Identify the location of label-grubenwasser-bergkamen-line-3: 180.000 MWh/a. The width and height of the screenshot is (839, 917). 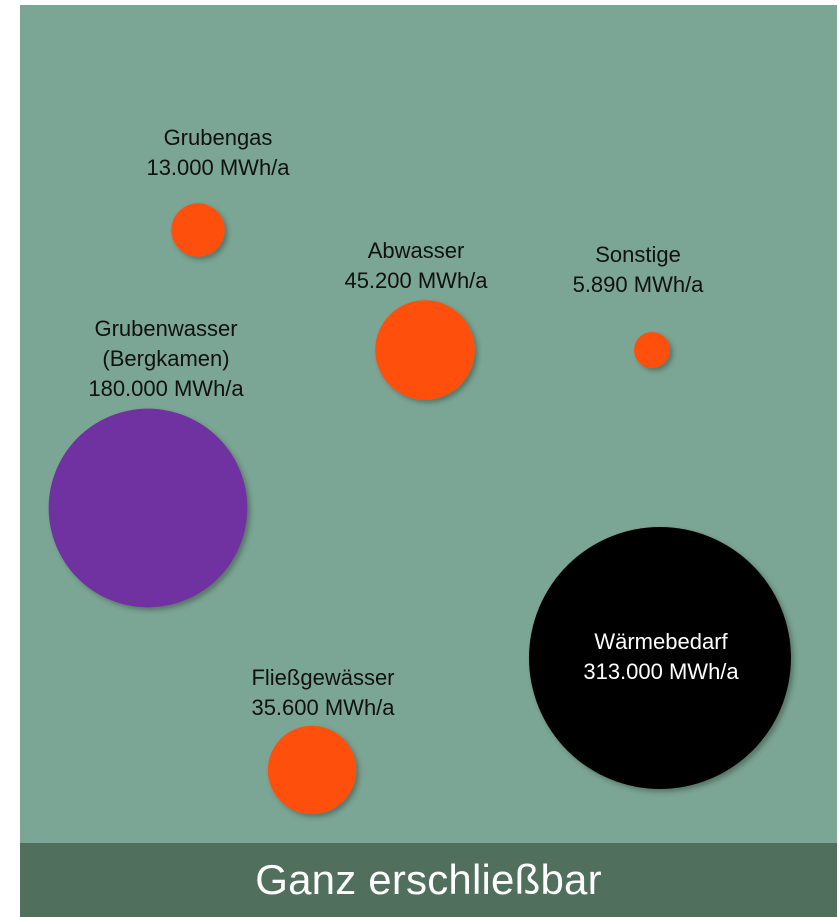
(166, 388).